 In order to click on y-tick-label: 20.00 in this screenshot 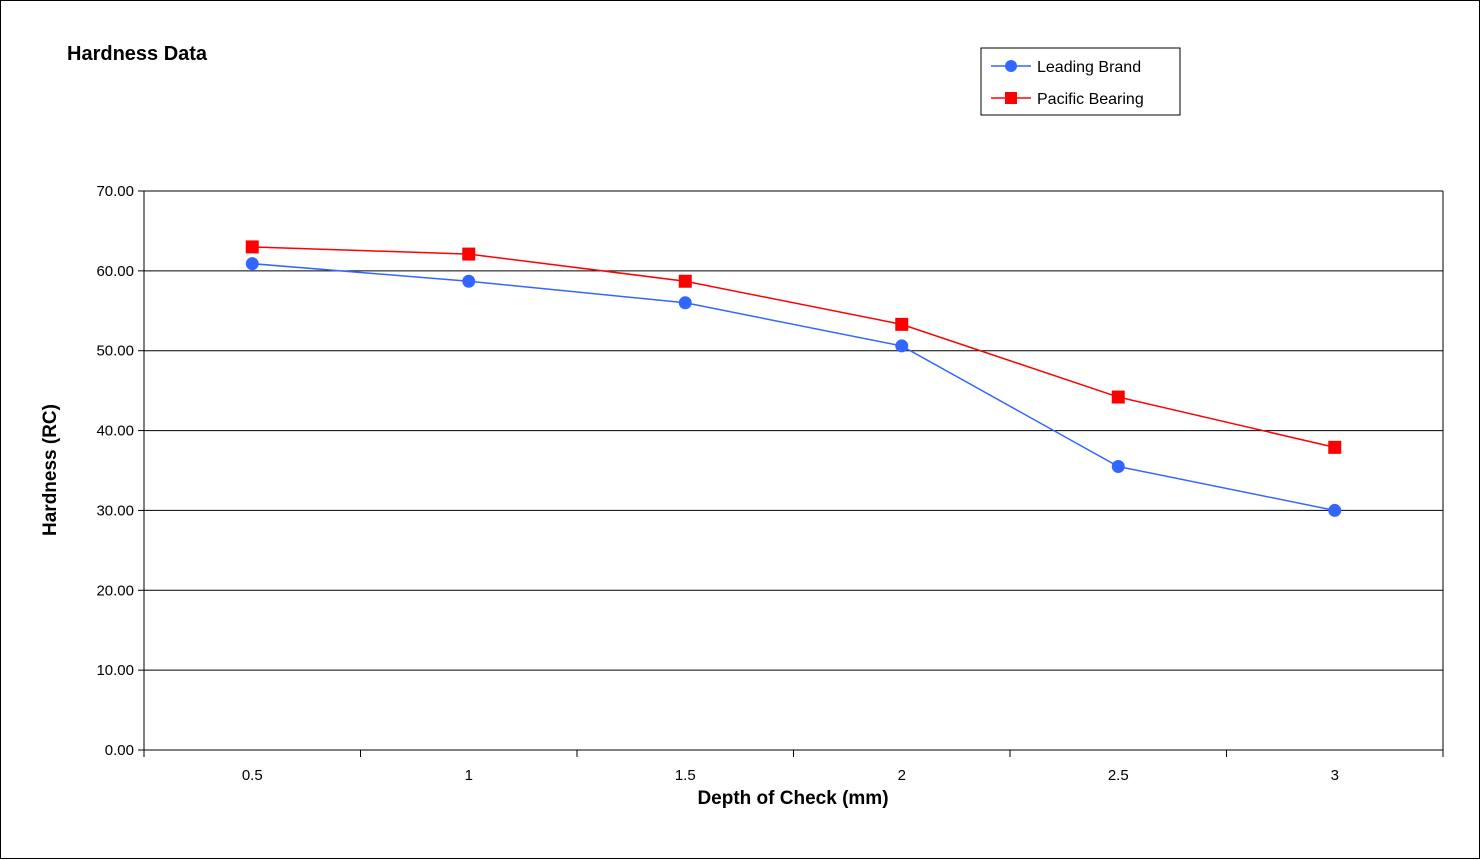, I will do `click(115, 590)`.